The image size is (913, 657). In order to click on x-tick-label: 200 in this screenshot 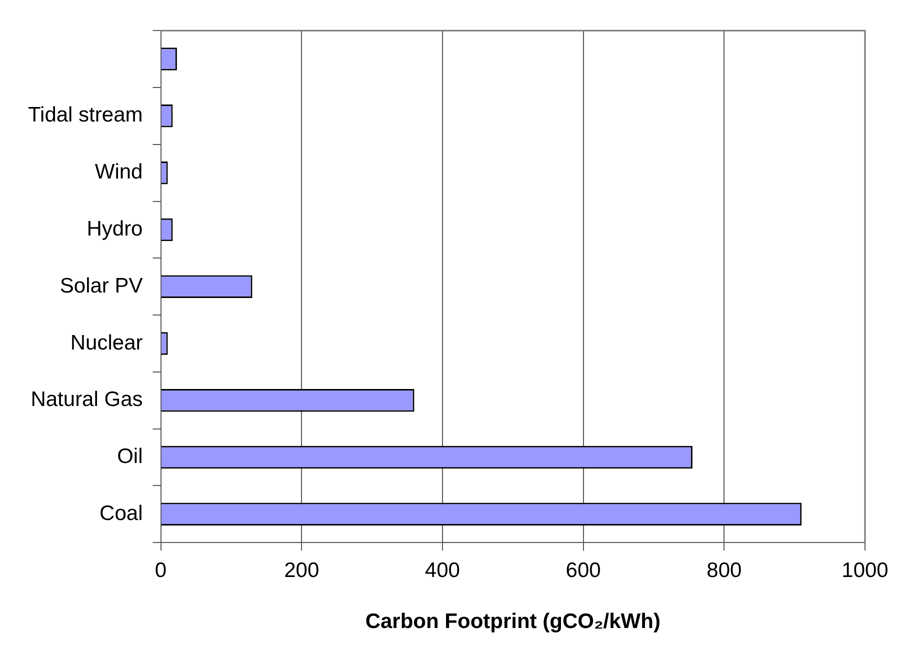, I will do `click(302, 570)`.